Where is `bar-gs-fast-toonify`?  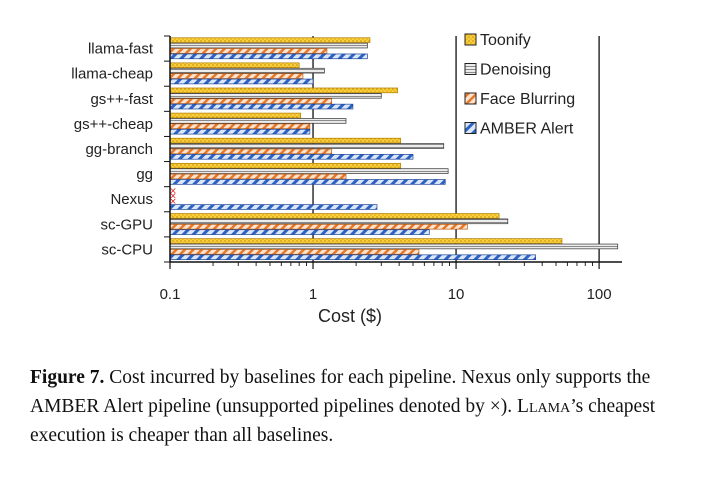 bar-gs-fast-toonify is located at coordinates (283, 90).